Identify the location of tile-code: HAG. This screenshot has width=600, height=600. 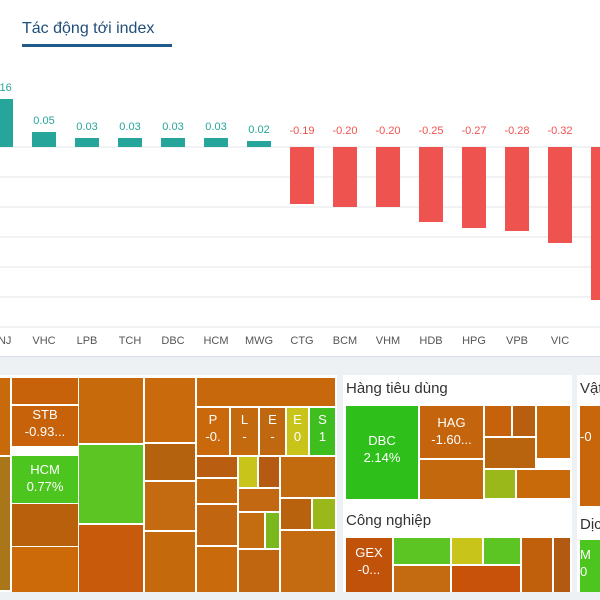
(451, 422).